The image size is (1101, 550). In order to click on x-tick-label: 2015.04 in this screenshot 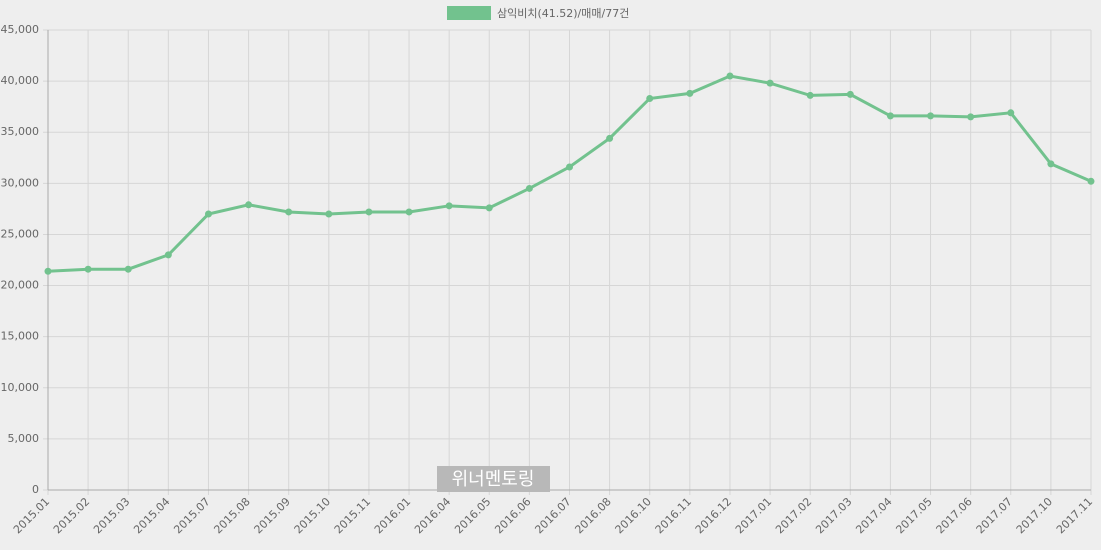, I will do `click(151, 515)`.